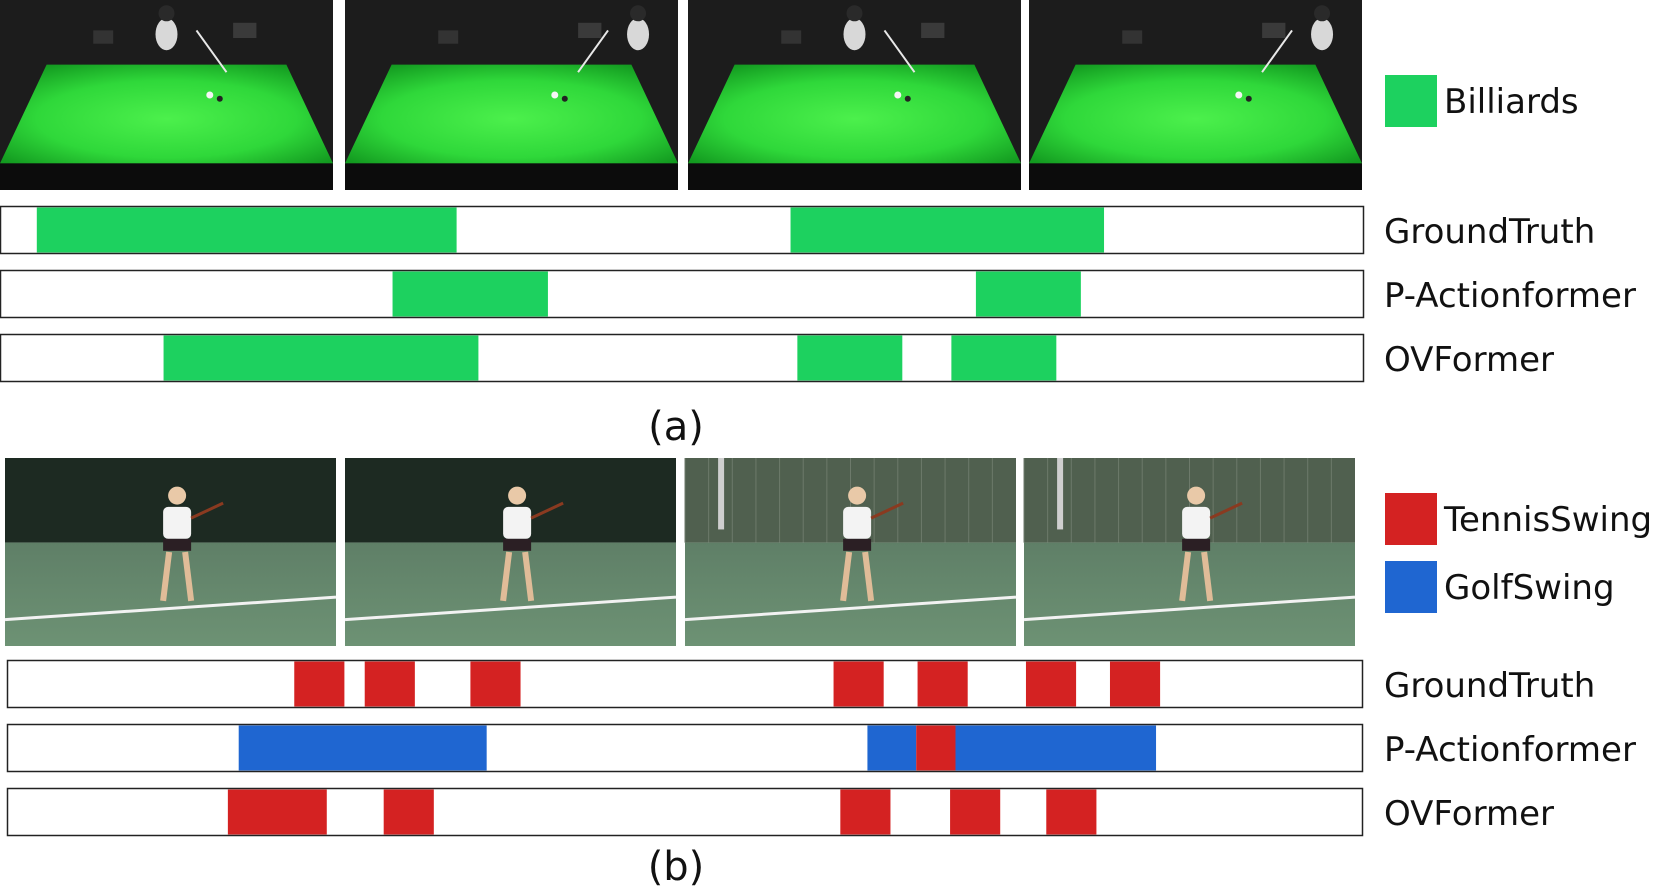 The image size is (1661, 890). I want to click on legend-label: TennisSwing, so click(1547, 520).